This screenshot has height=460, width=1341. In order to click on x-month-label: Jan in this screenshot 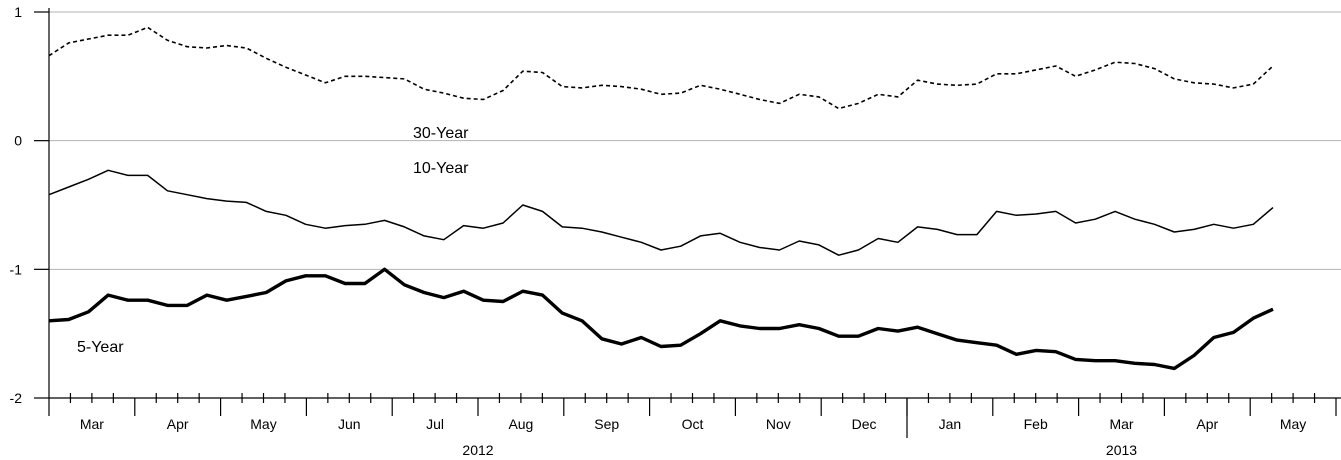, I will do `click(950, 424)`.